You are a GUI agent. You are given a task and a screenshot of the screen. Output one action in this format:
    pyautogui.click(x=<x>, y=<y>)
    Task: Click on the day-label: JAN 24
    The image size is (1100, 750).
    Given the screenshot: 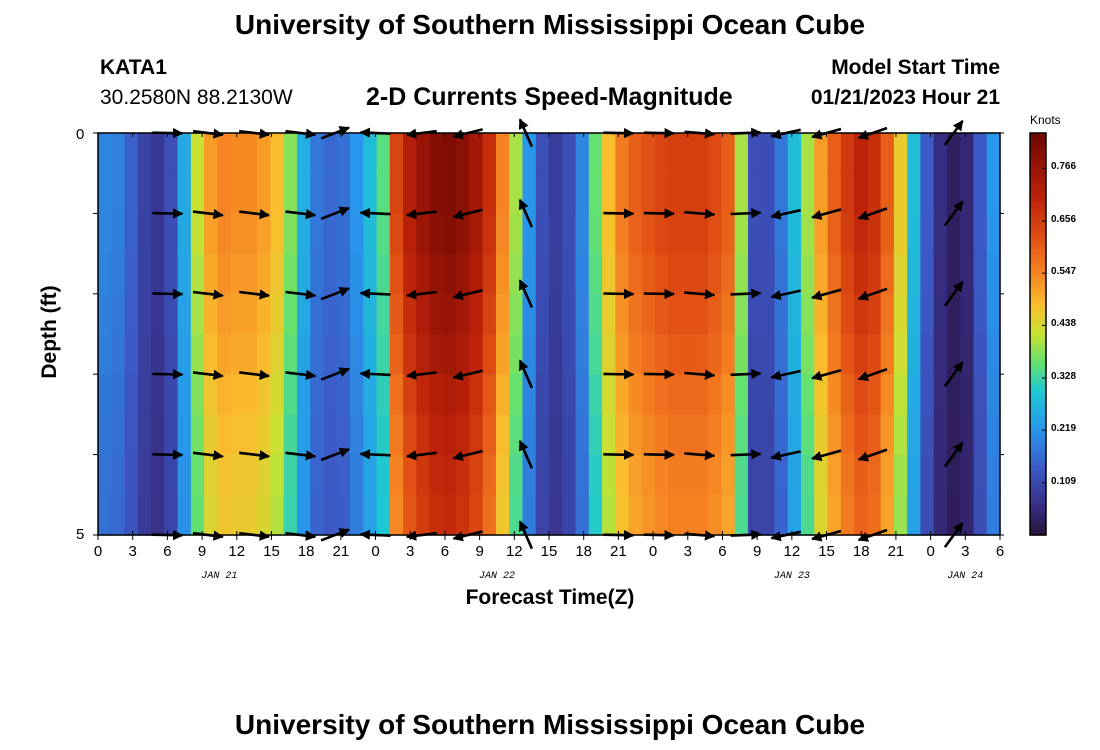 What is the action you would take?
    pyautogui.click(x=965, y=576)
    